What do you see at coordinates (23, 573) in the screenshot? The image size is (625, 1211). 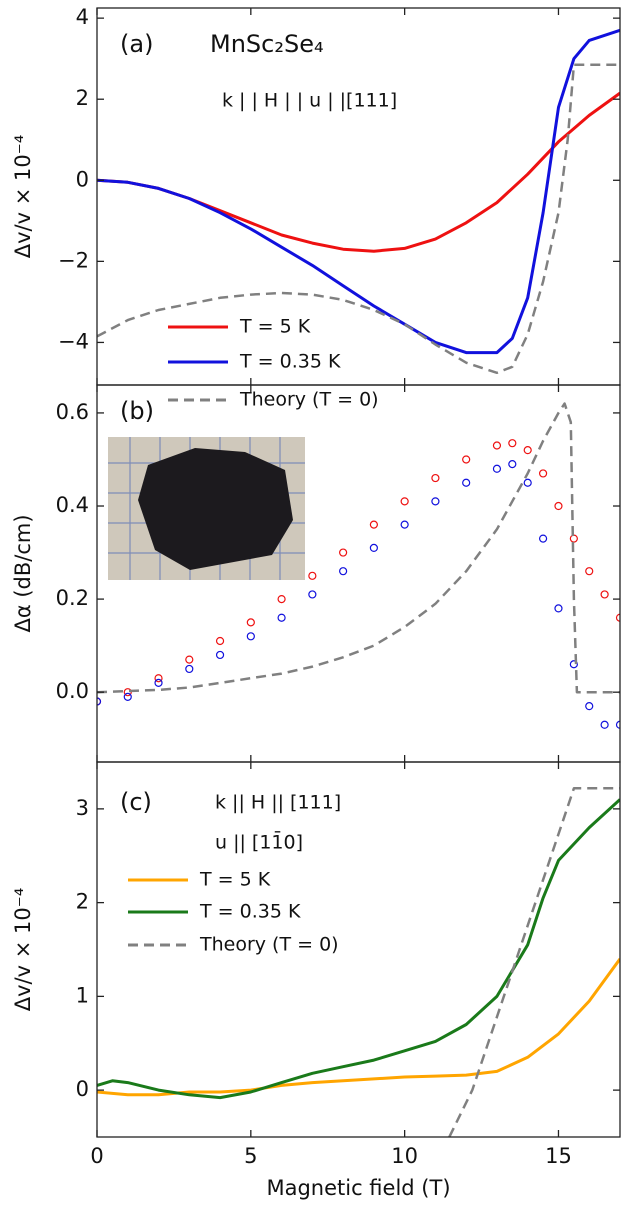 I see `y-axis-label: Δα (dB/cm)` at bounding box center [23, 573].